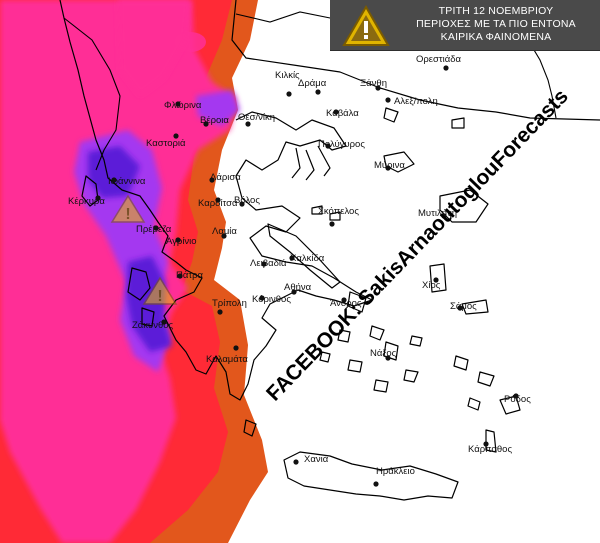  I want to click on andros-island, so click(357, 302).